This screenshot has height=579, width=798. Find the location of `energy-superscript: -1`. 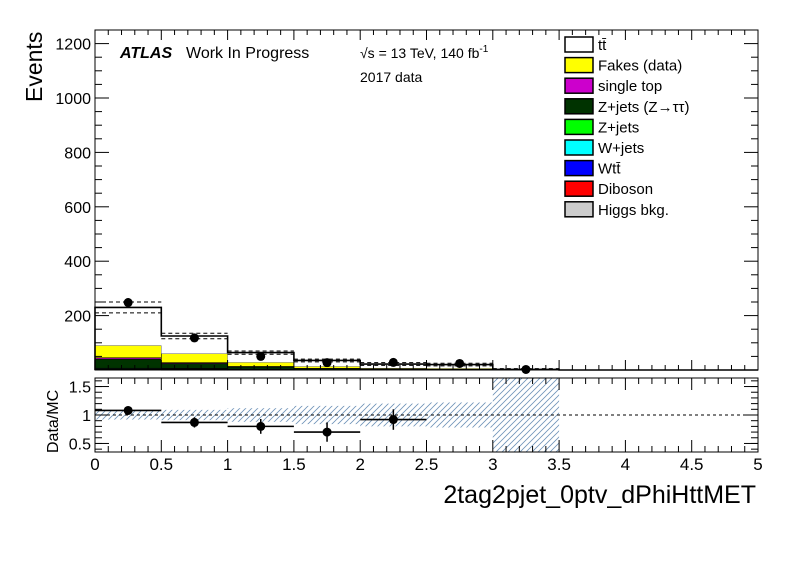

energy-superscript: -1 is located at coordinates (483, 49).